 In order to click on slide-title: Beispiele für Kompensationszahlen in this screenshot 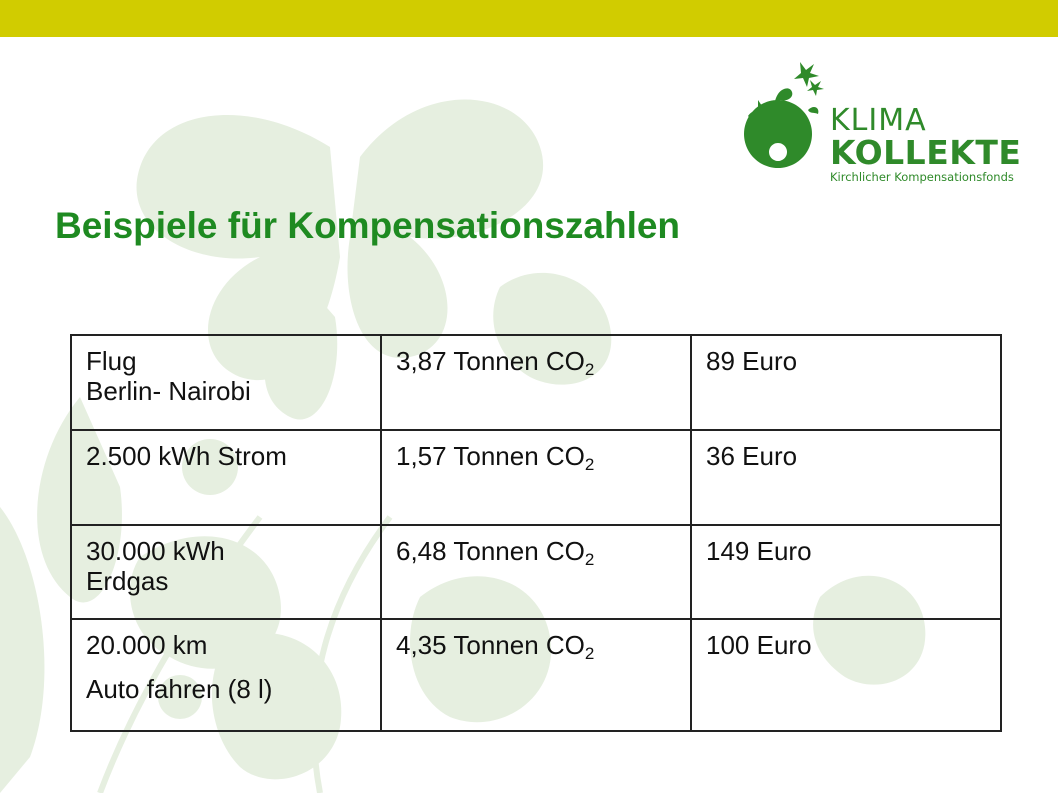, I will do `click(368, 225)`.